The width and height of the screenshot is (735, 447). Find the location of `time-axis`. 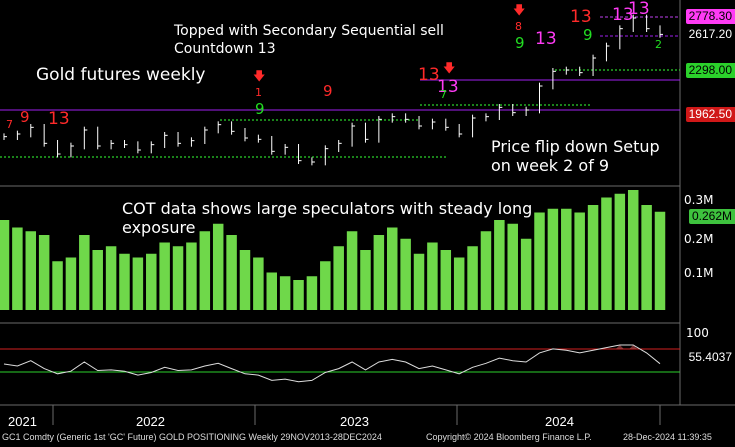

time-axis is located at coordinates (367, 414).